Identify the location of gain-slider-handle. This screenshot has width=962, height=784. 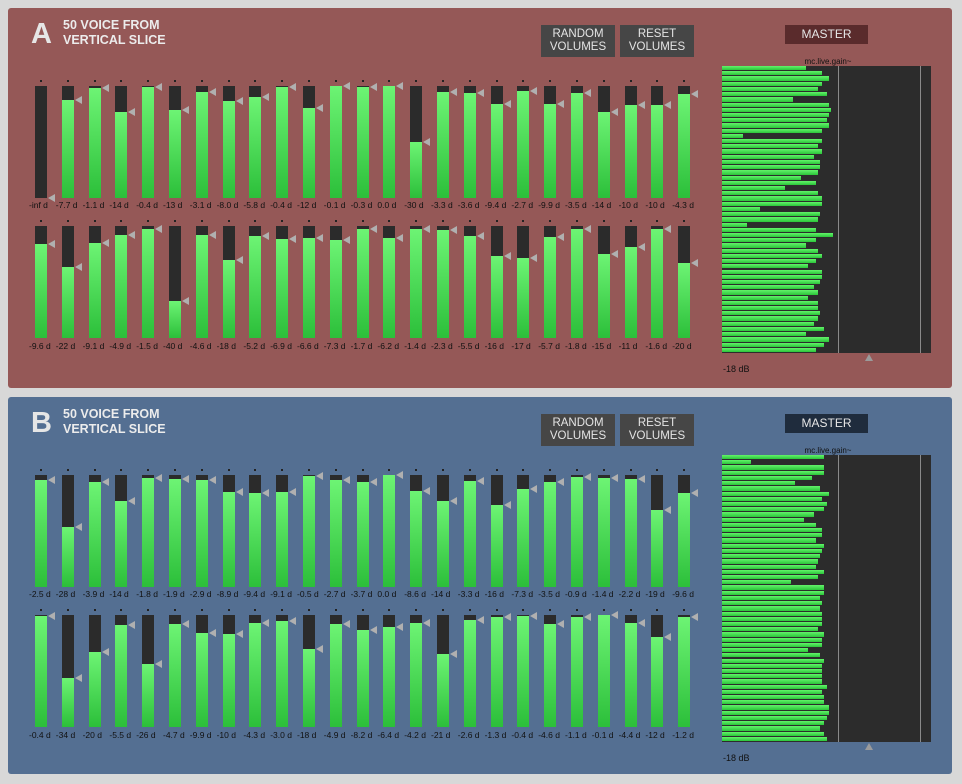
(869, 746).